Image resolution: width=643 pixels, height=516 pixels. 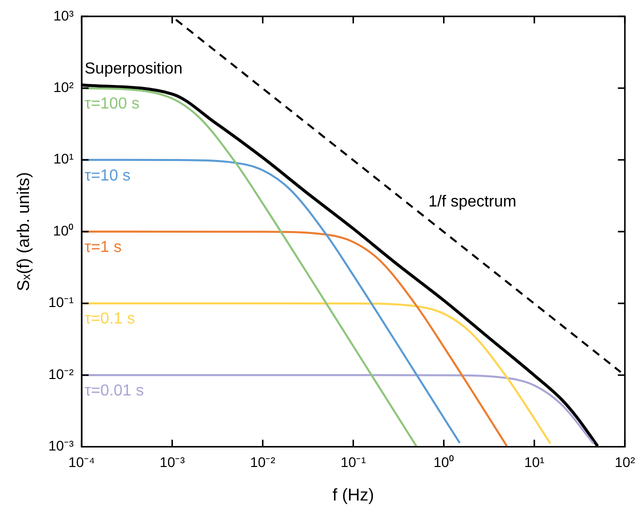 What do you see at coordinates (63, 230) in the screenshot?
I see `y-tick-label: 10⁰` at bounding box center [63, 230].